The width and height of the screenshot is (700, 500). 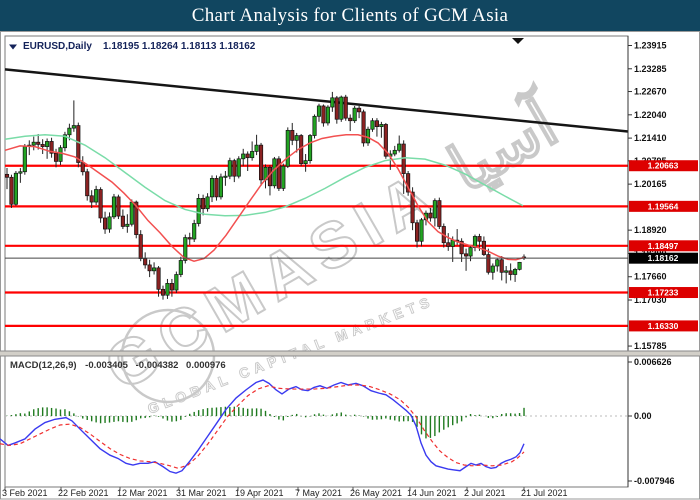 I want to click on time-tick-label: 31 Mar 2021, so click(x=201, y=493).